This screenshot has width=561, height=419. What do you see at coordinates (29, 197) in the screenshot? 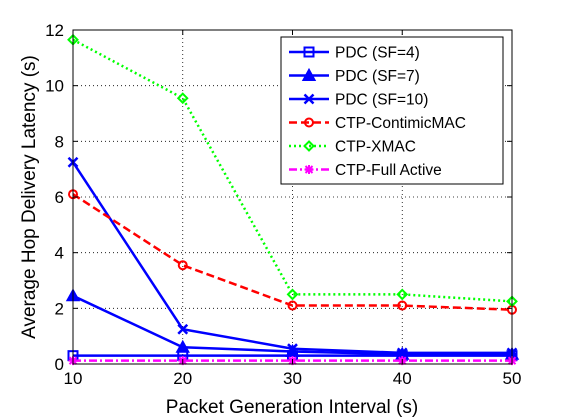
I see `y-axis-label: Average Hop Delivery Latency (s)` at bounding box center [29, 197].